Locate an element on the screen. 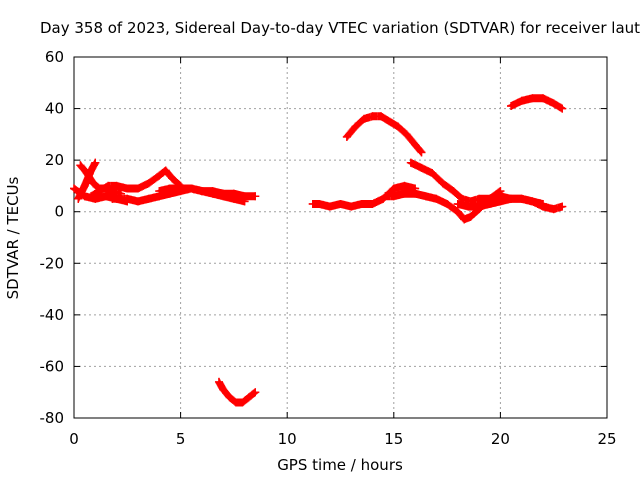 This screenshot has height=480, width=640. data-point-marks is located at coordinates (384, 134).